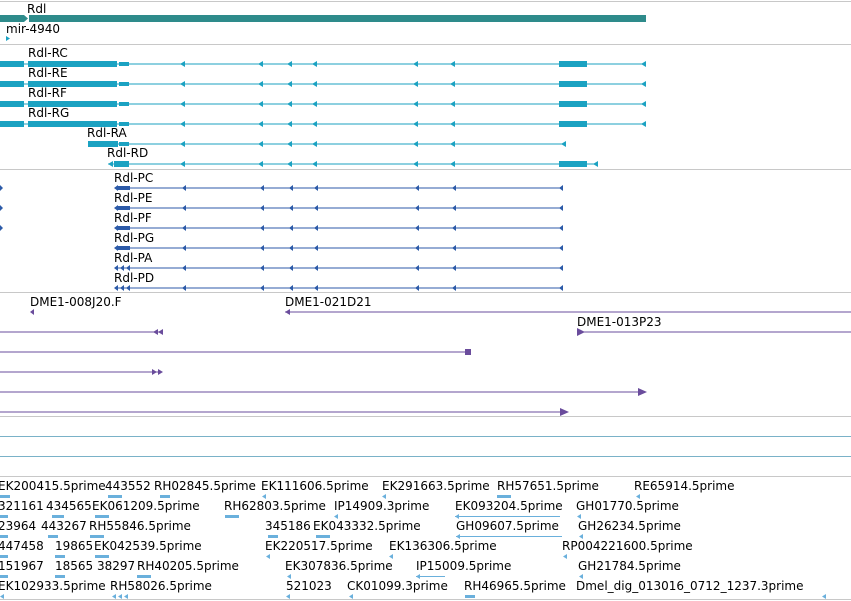 Image resolution: width=851 pixels, height=601 pixels. I want to click on est-label: EK111606.5prime, so click(315, 486).